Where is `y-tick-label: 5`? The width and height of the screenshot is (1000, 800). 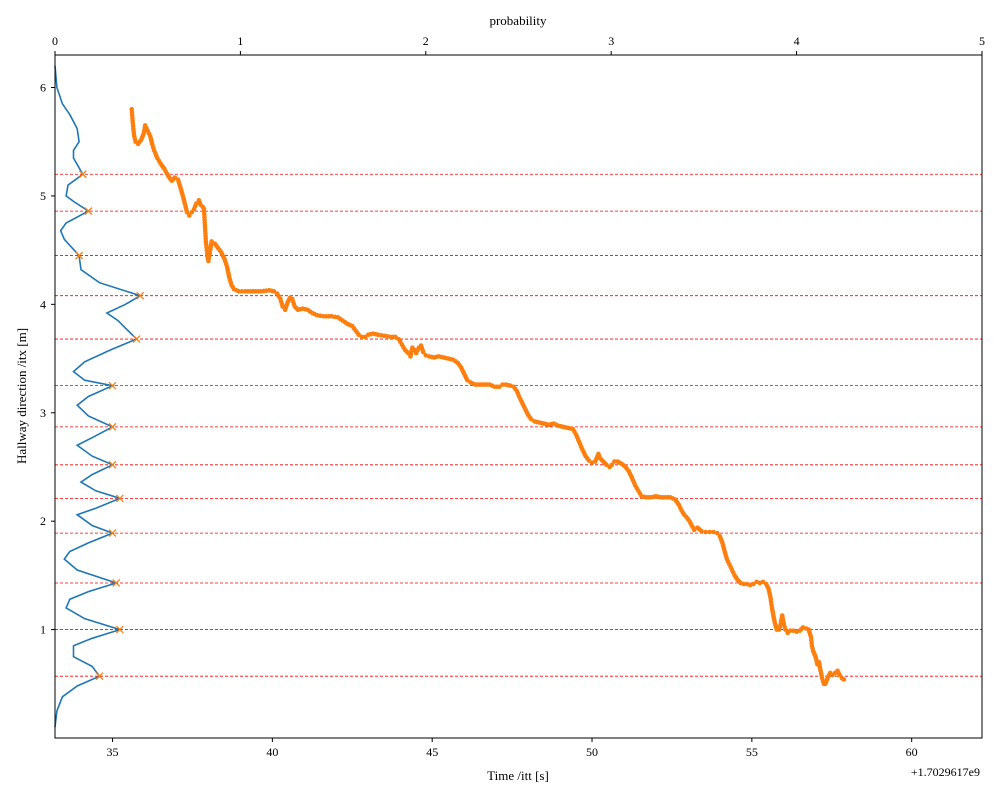
y-tick-label: 5 is located at coordinates (43, 196).